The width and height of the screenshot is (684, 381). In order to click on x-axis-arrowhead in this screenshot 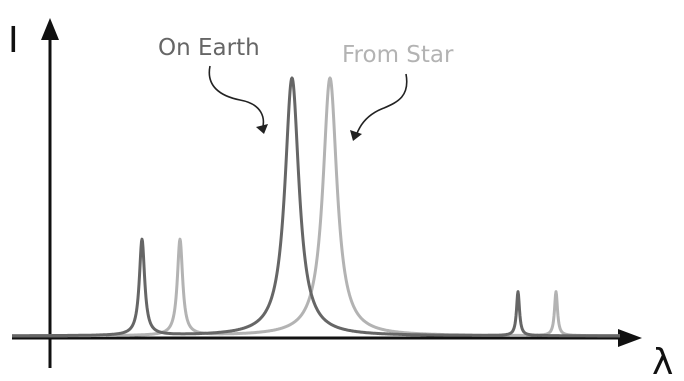, I will do `click(630, 338)`.